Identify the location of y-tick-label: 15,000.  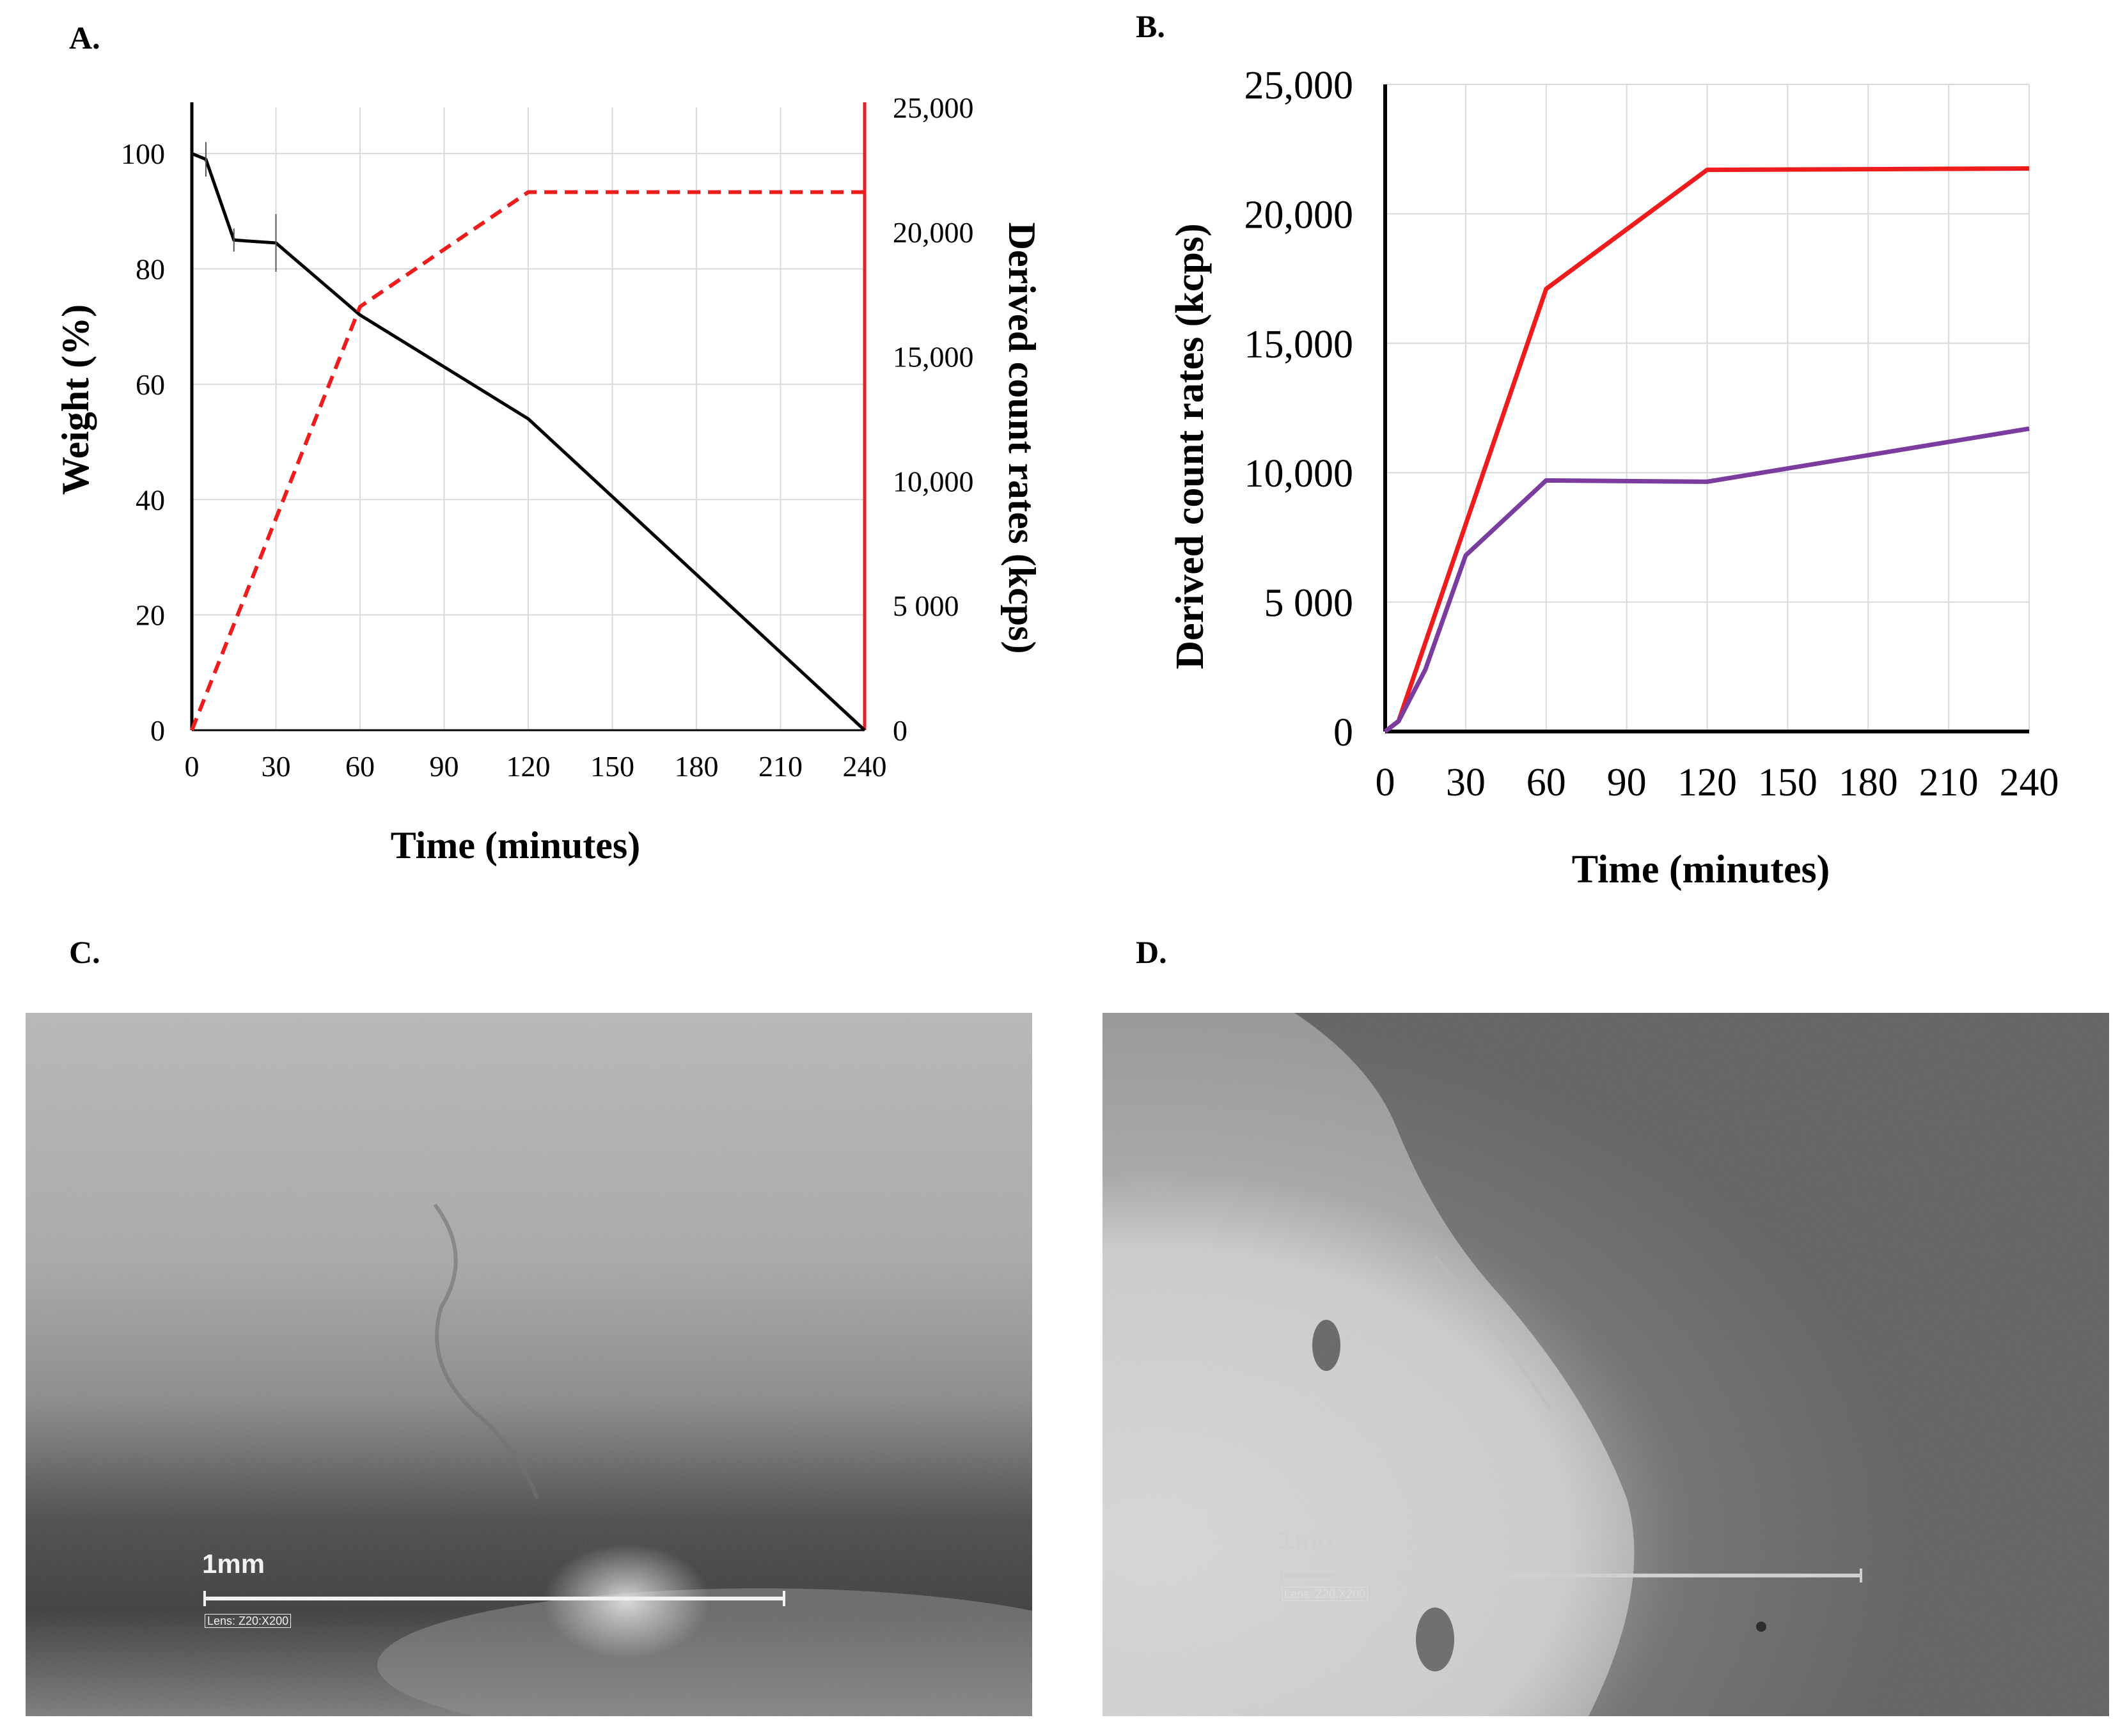
(1299, 344).